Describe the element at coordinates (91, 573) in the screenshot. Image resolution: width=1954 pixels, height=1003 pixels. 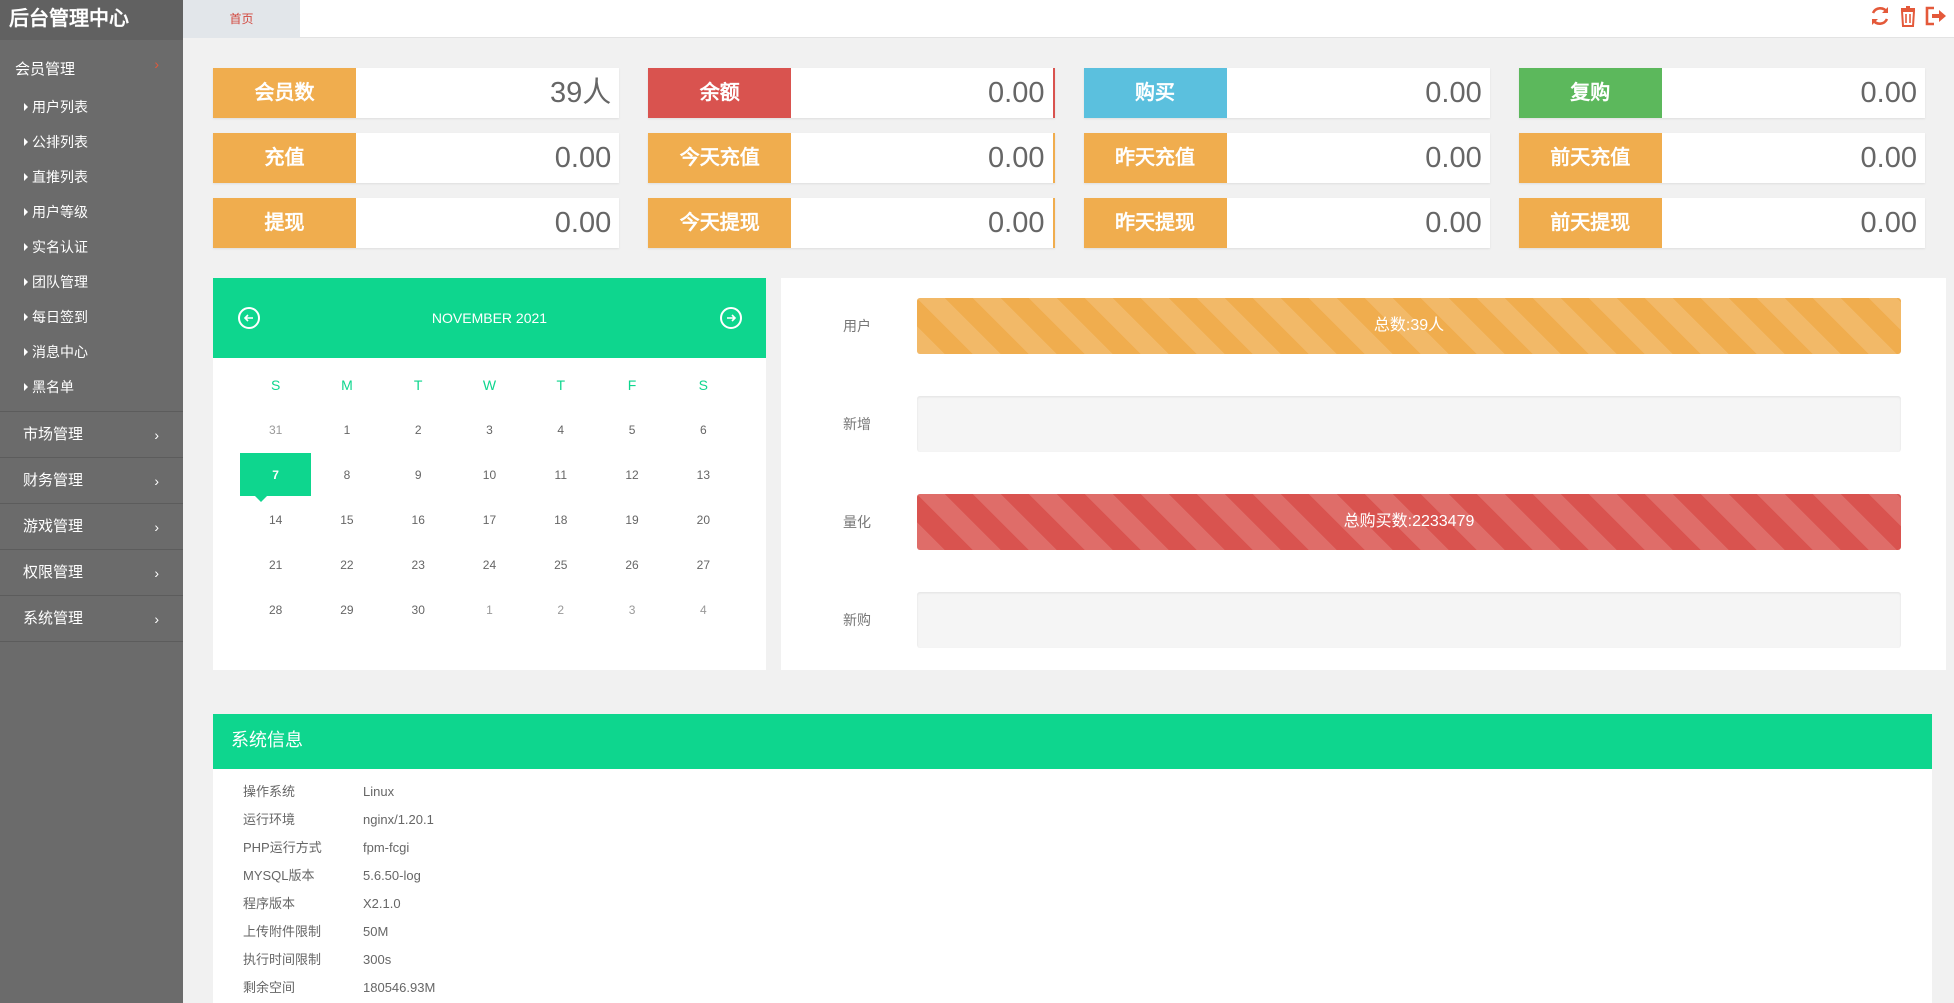
I see `sidebar-group-permission: 权限管理 ›` at that location.